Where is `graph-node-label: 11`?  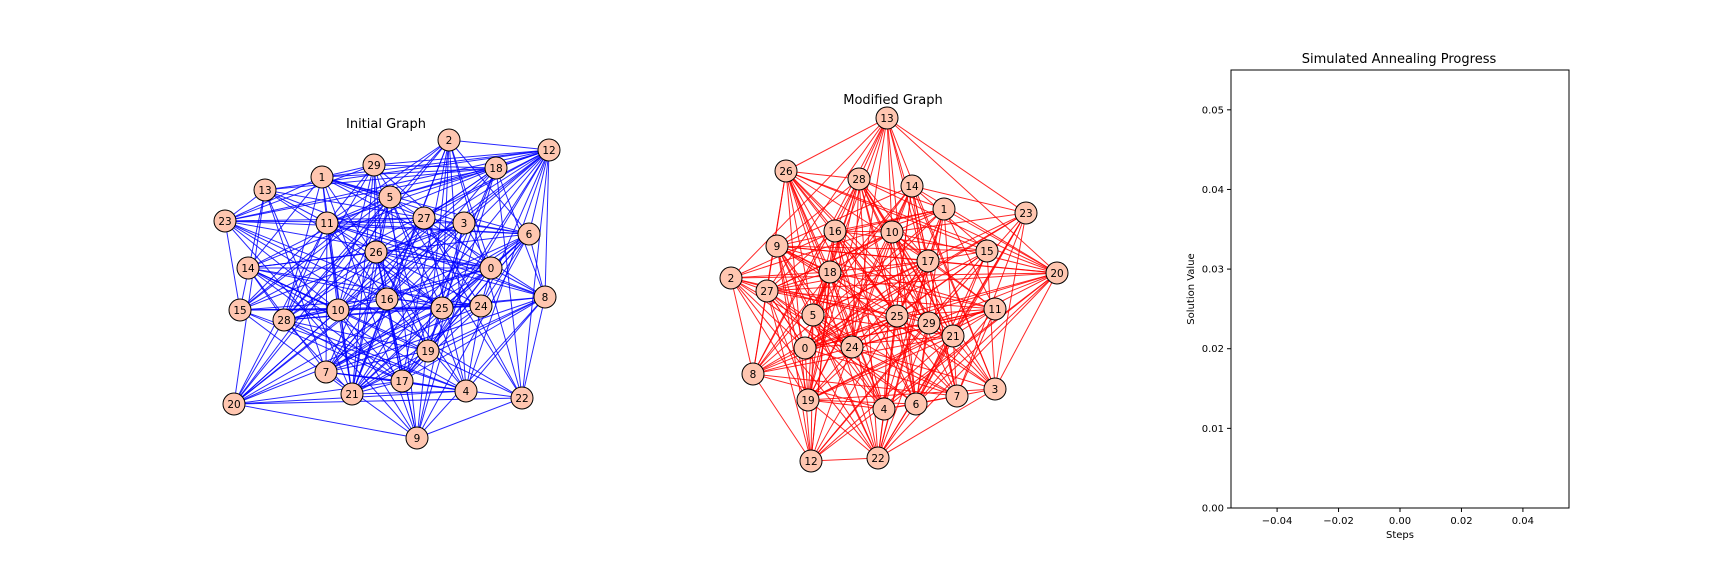 graph-node-label: 11 is located at coordinates (994, 310).